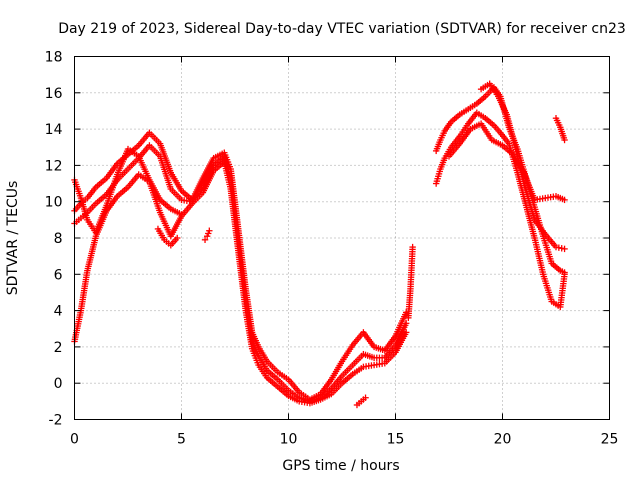  I want to click on y-axis-label: SDTVAR / TECUs, so click(13, 238).